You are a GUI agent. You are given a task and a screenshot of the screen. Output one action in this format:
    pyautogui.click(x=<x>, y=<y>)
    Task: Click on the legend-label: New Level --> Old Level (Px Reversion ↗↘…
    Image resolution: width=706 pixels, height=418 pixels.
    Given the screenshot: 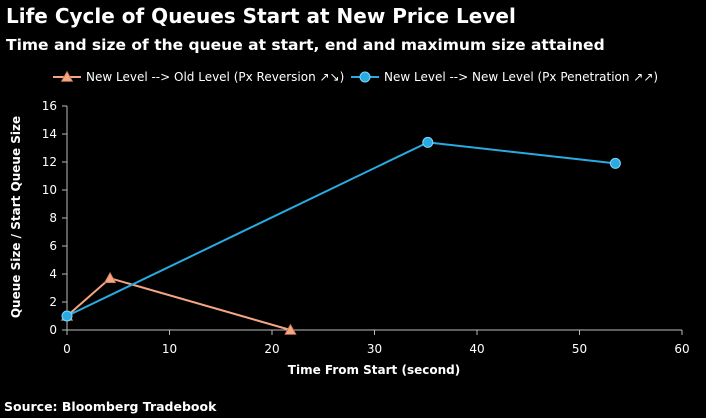 What is the action you would take?
    pyautogui.click(x=215, y=77)
    